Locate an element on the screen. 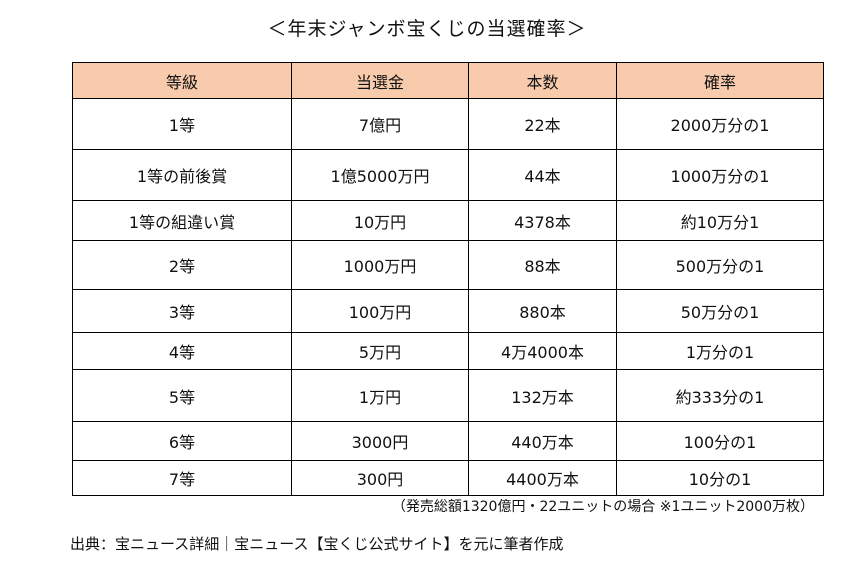 The height and width of the screenshot is (581, 854). cell-count: 4400万本 is located at coordinates (542, 478).